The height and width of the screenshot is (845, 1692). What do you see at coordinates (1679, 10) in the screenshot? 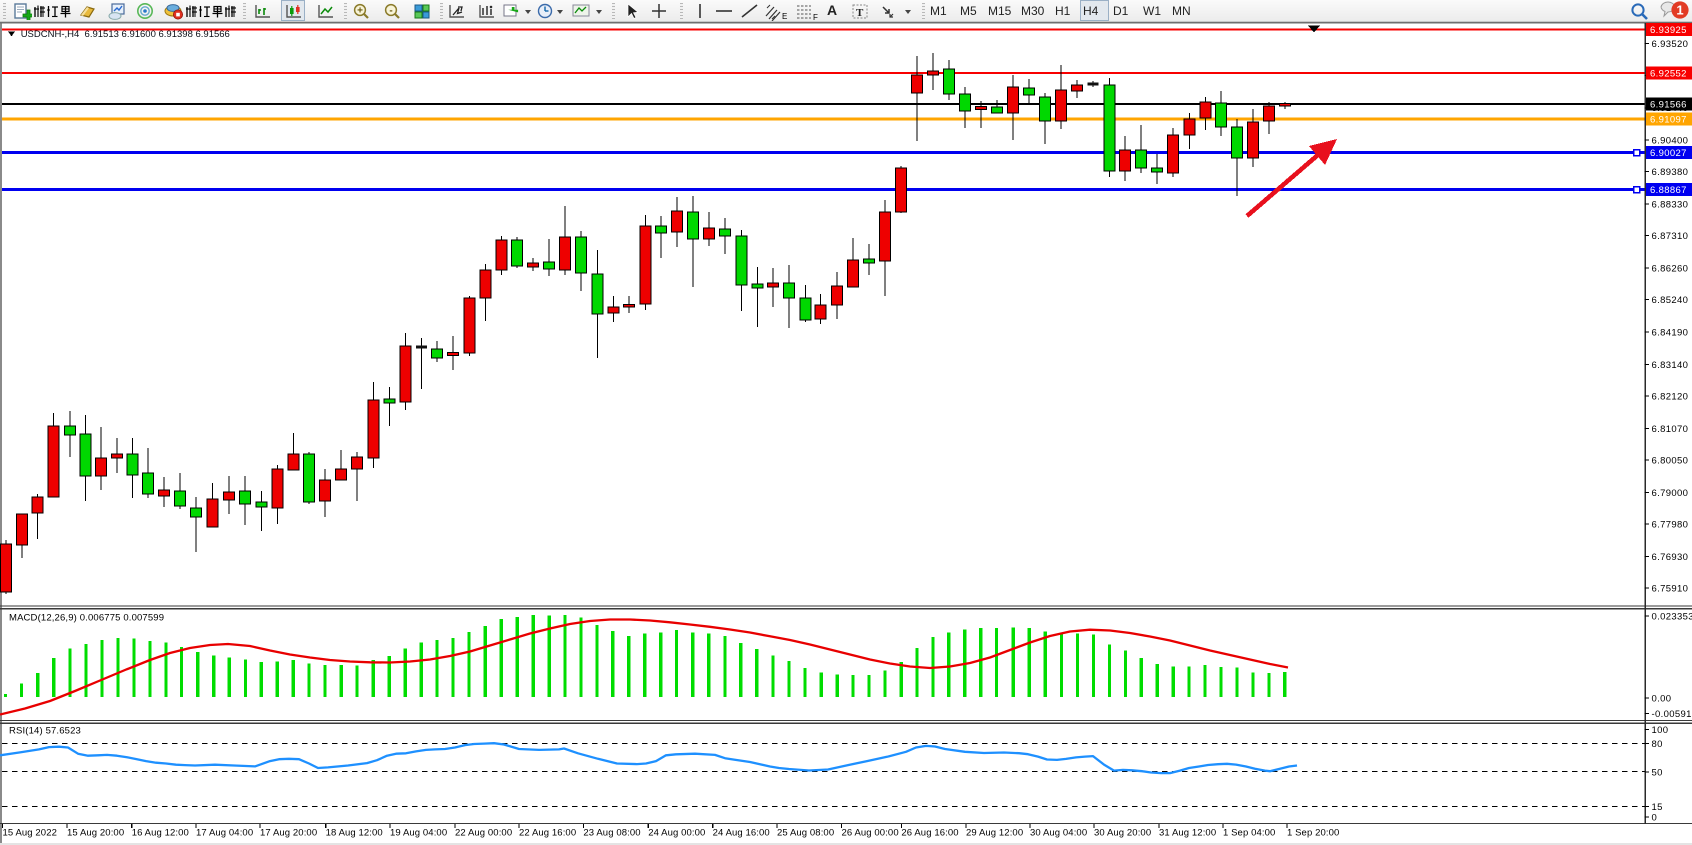
I see `svg-text: 1` at bounding box center [1679, 10].